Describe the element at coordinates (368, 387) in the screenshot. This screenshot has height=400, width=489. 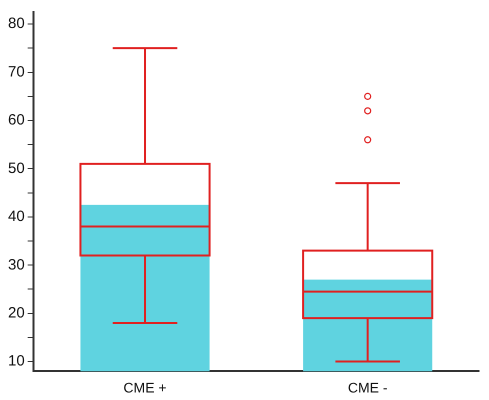
I see `x-tick-label: CME -` at that location.